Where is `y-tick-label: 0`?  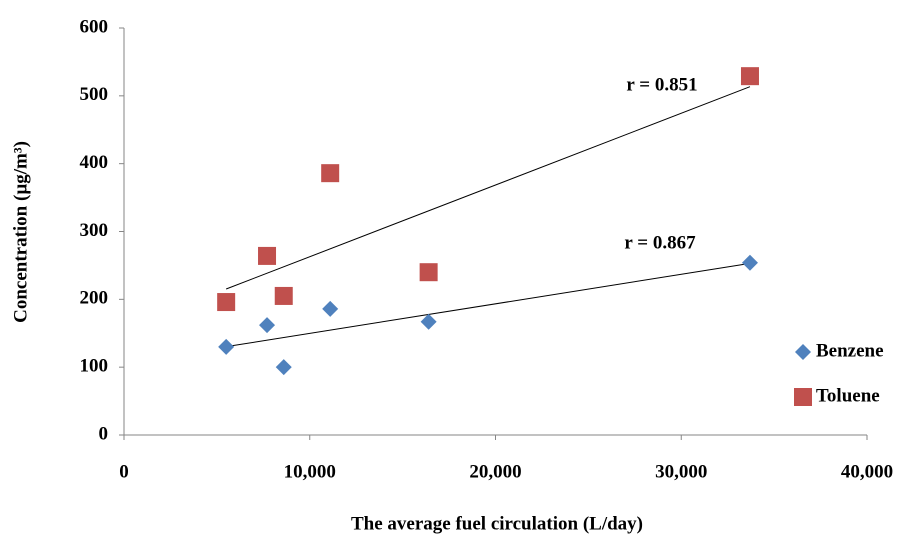
y-tick-label: 0 is located at coordinates (104, 433).